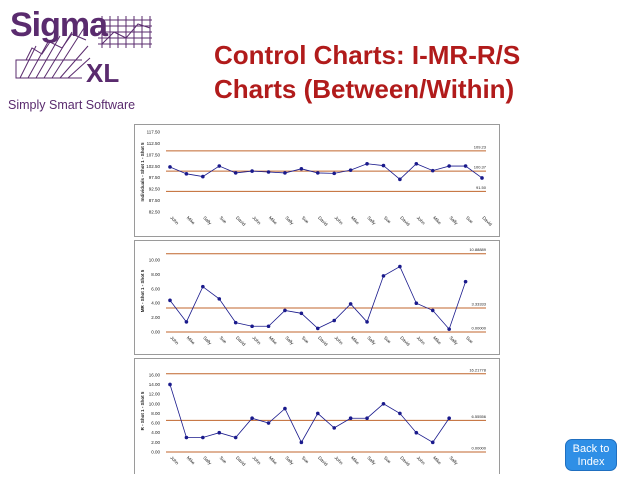 This screenshot has width=638, height=478. I want to click on y-tick-label: 82.50, so click(155, 212).